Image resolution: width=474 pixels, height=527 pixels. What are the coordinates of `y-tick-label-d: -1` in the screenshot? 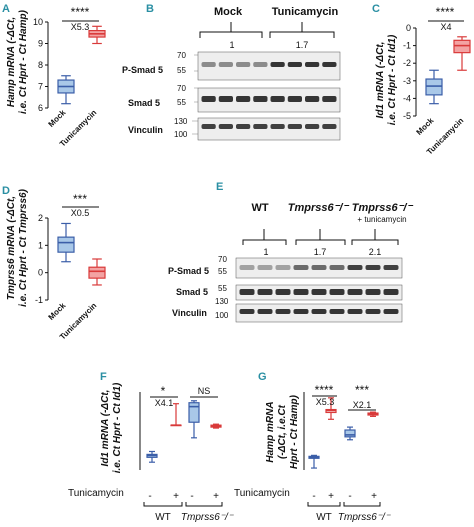 It's located at (39, 300).